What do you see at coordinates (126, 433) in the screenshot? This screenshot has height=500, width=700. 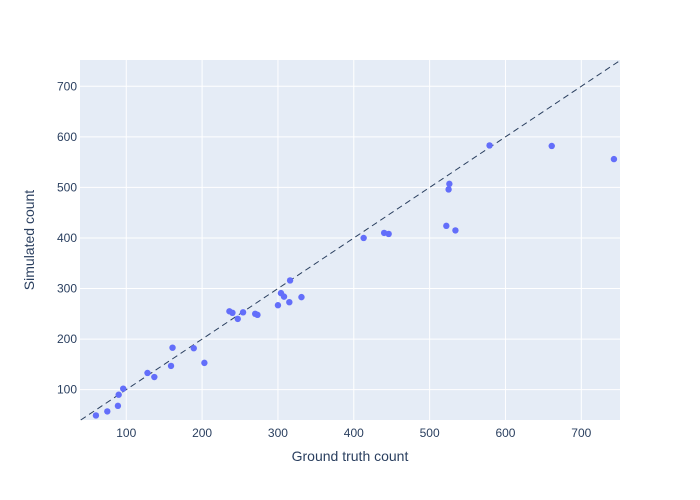 I see `x-tick-label: 100` at bounding box center [126, 433].